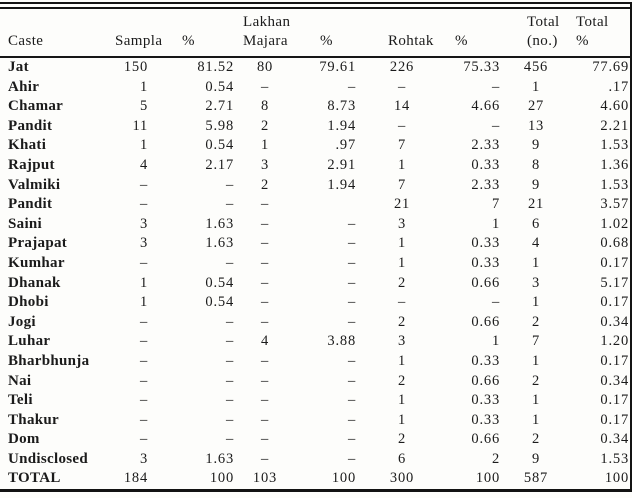 This screenshot has height=498, width=632. Describe the element at coordinates (316, 146) in the screenshot. I see `table-row: Khati 1 0.54 1 .97 7 2.33 9 1.53` at that location.